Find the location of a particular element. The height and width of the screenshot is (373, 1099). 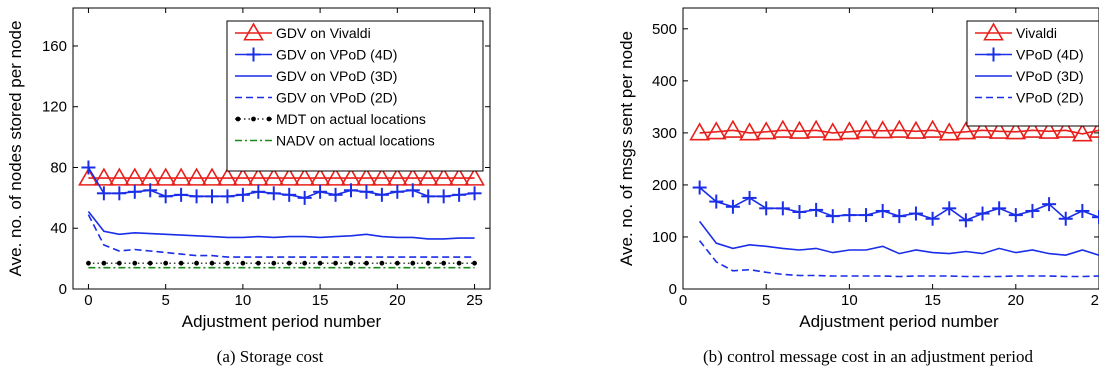

x-axis-label-b: Adjustment period number is located at coordinates (899, 321).